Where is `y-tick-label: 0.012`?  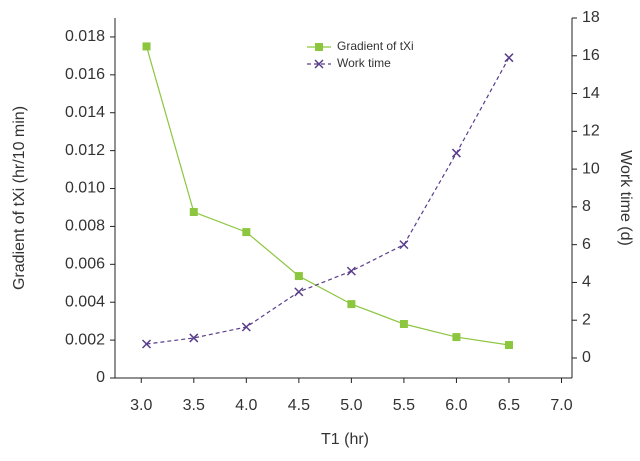 y-tick-label: 0.012 is located at coordinates (85, 150).